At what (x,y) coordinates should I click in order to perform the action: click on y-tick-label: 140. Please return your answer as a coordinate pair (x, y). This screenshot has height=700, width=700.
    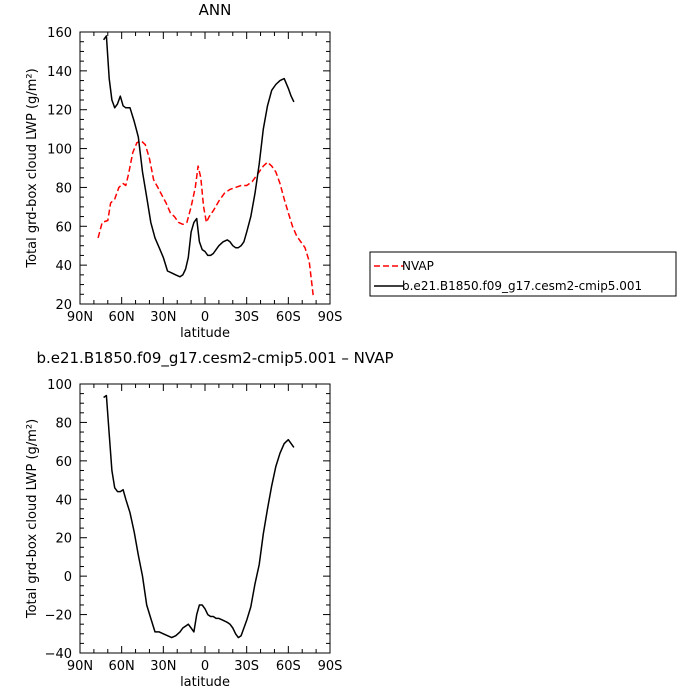
    Looking at the image, I should click on (59, 72).